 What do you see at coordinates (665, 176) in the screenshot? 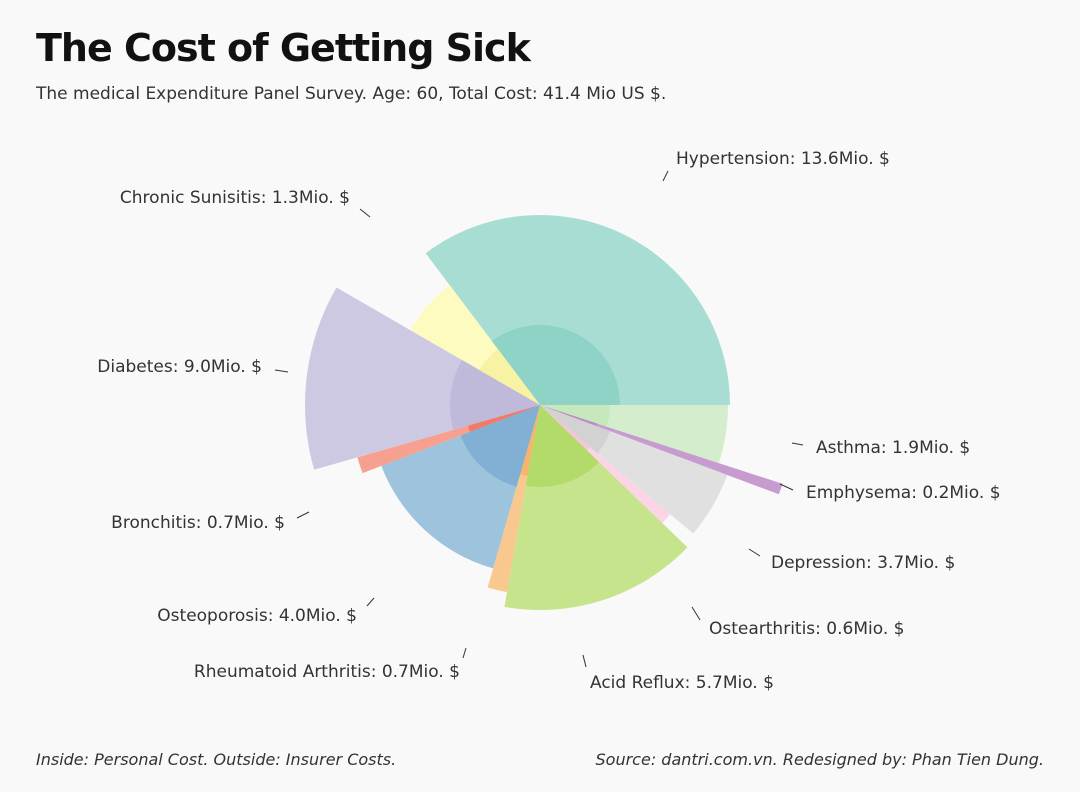
I see `leader-line-hypertension` at bounding box center [665, 176].